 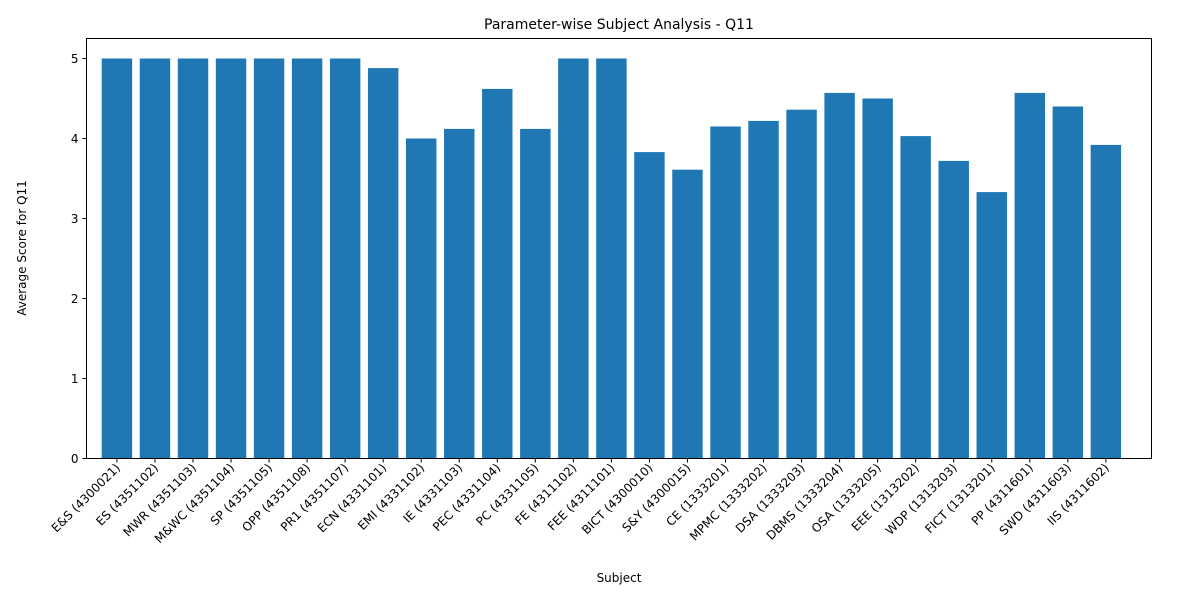 I want to click on y-tick-label: 4, so click(x=75, y=139).